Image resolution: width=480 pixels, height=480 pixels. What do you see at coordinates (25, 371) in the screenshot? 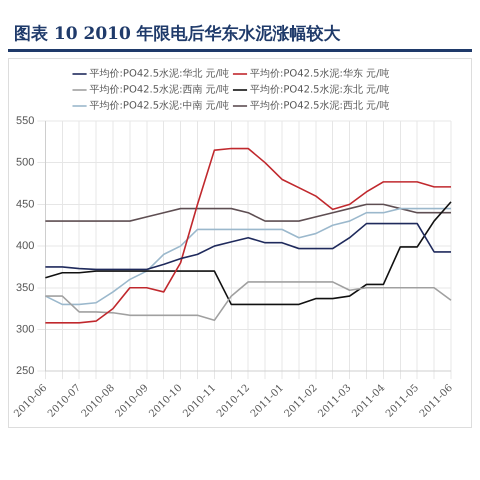
I see `y-tick-label: 250` at bounding box center [25, 371].